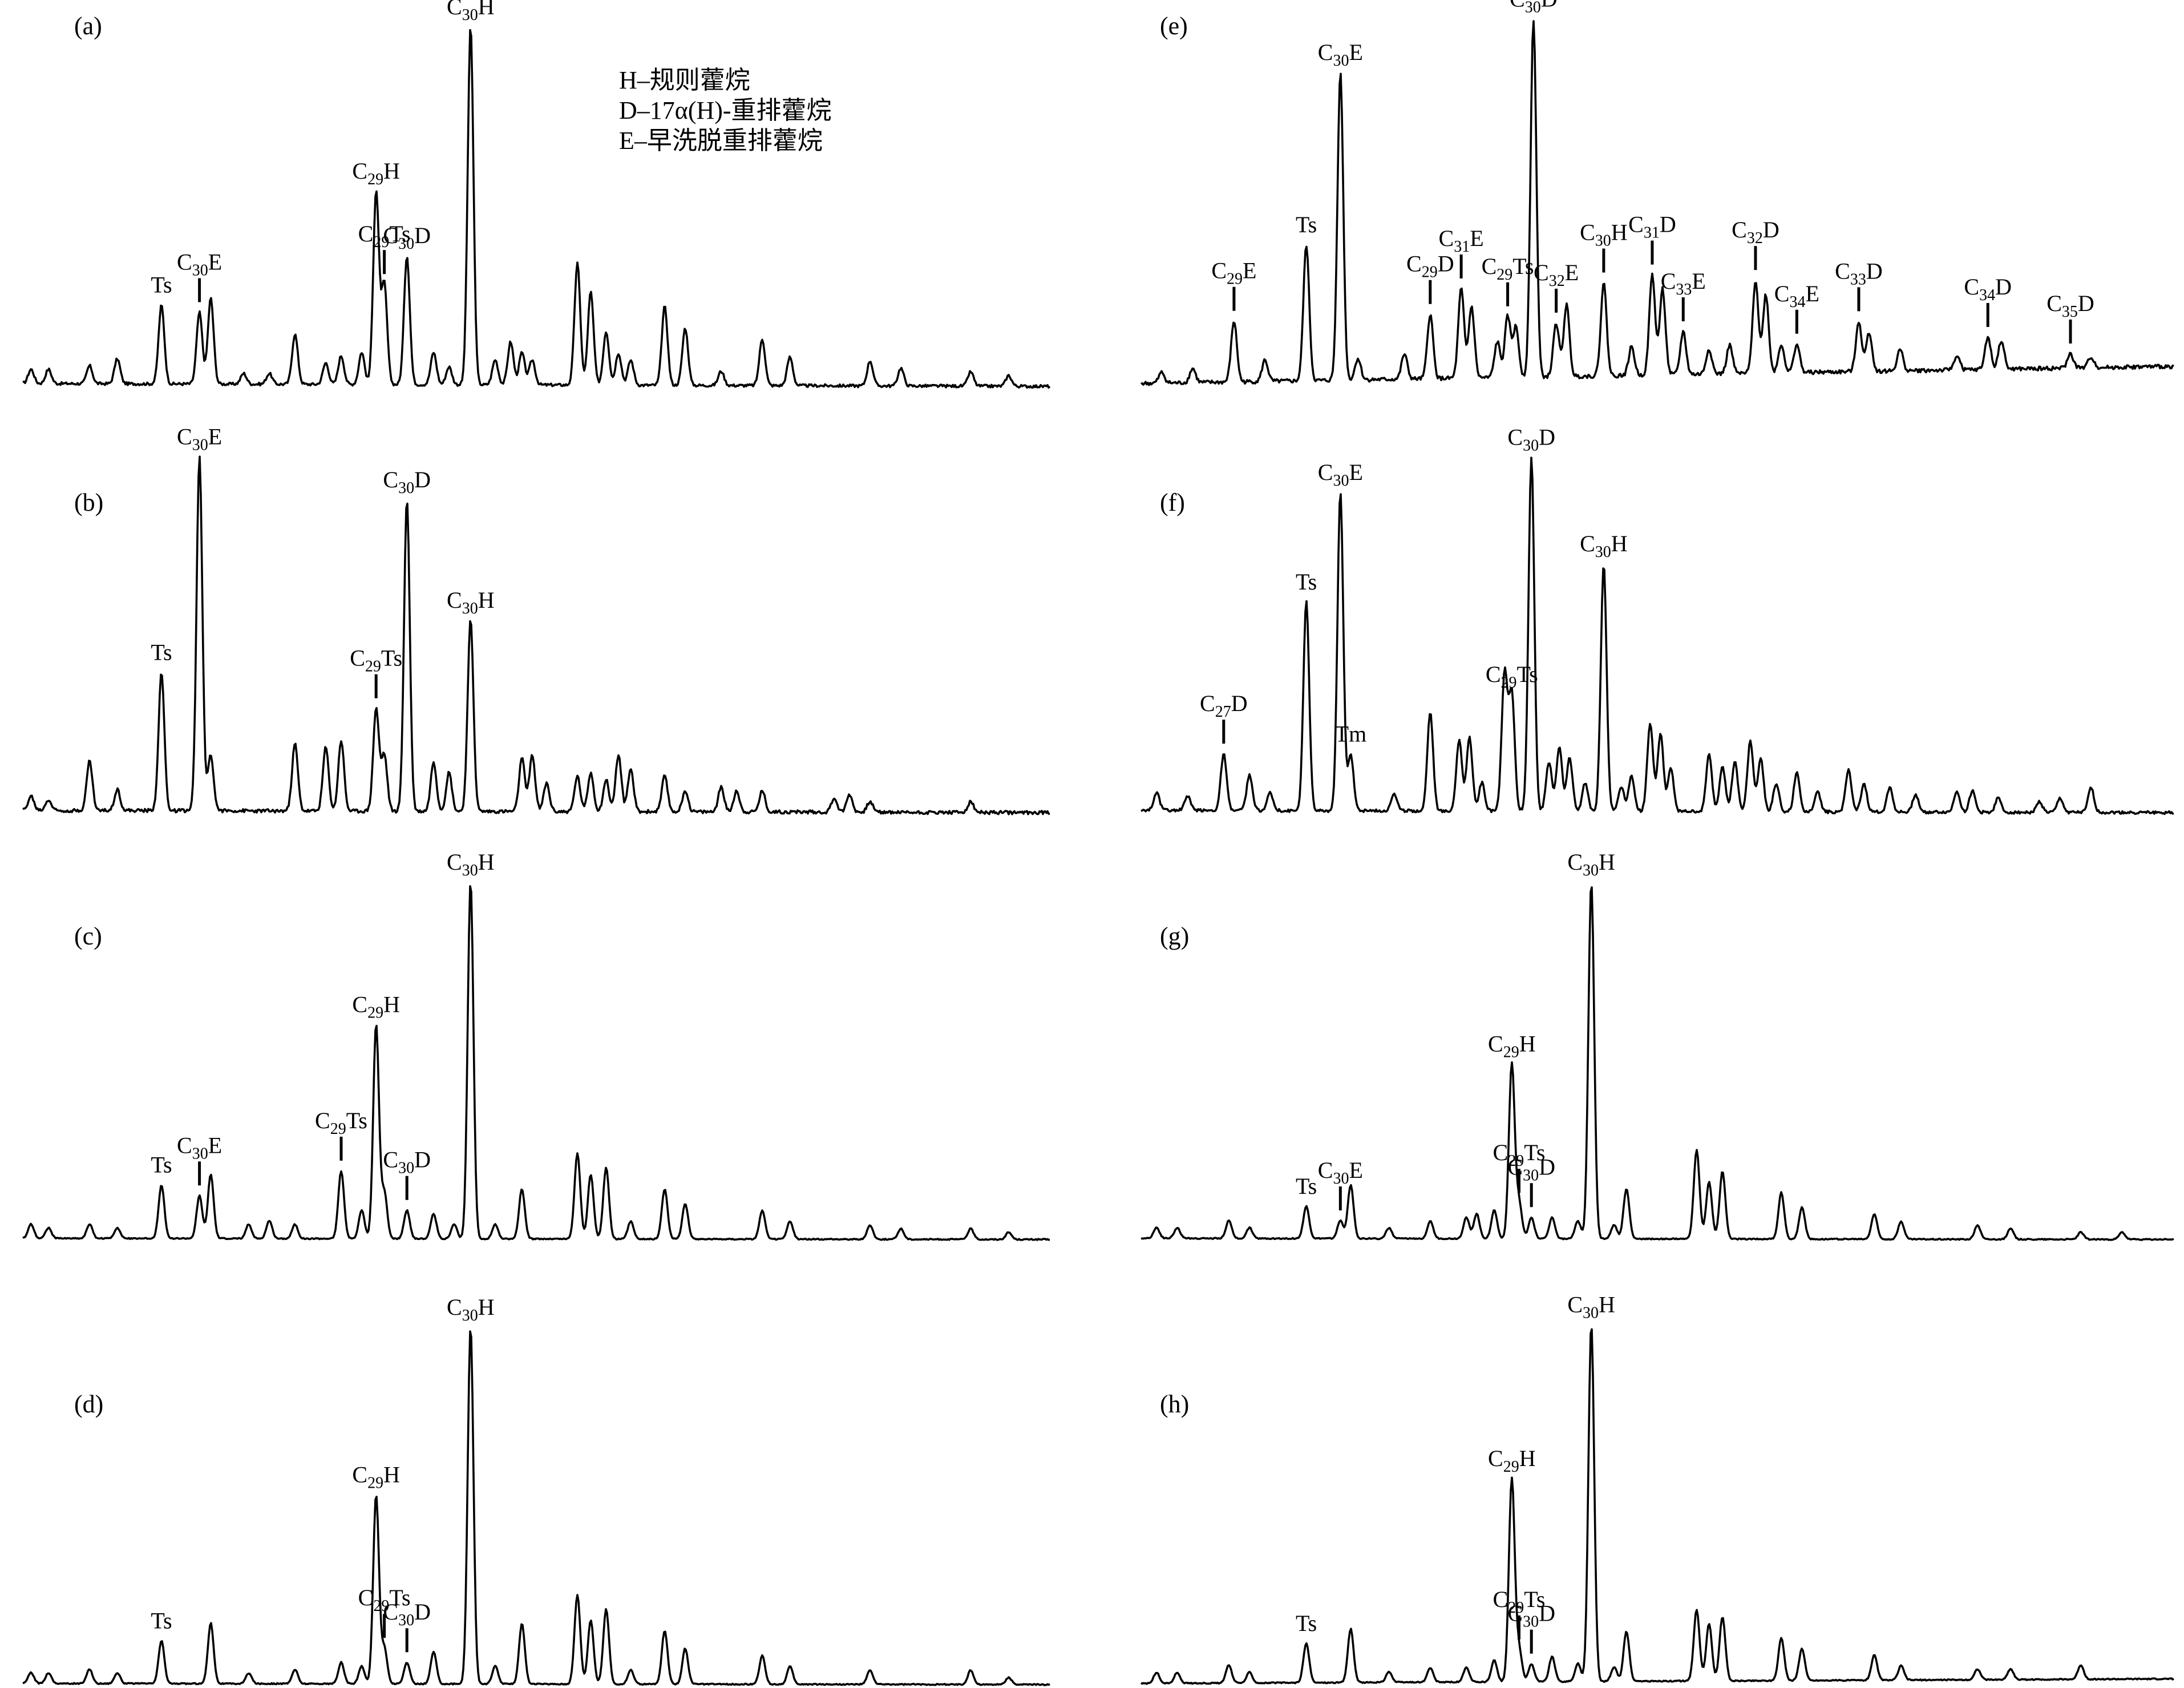 The width and height of the screenshot is (2184, 1688). I want to click on panel-b: (b) Ts C30E C29Ts C30D C30H, so click(536, 620).